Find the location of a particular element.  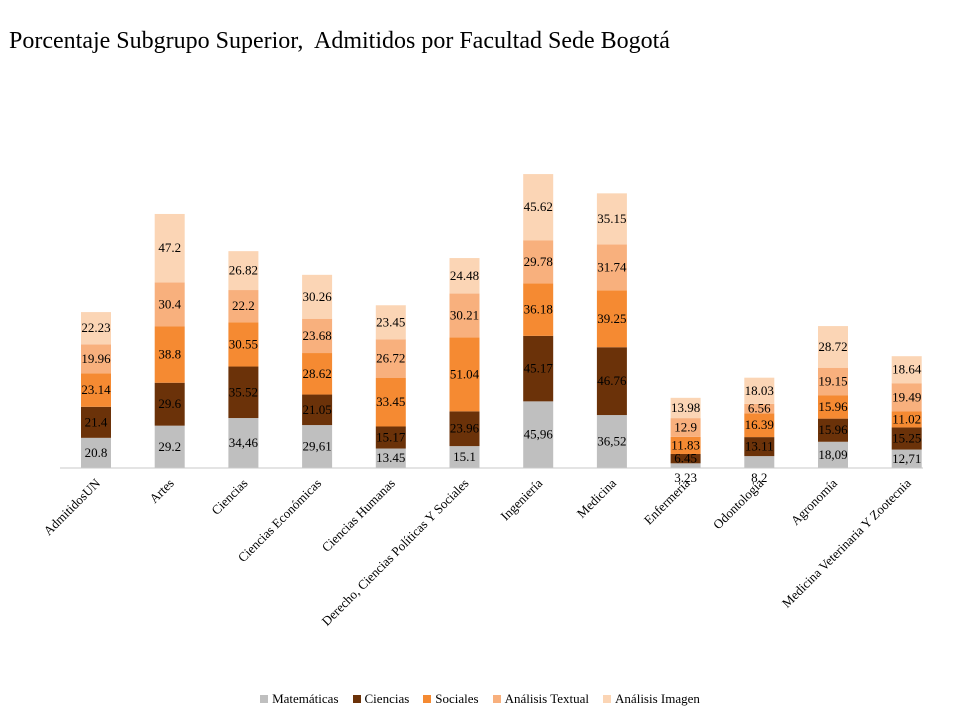

data-label-matematicas-medicina-veterinaria-y-zootecnia: 12,71 is located at coordinates (906, 458).